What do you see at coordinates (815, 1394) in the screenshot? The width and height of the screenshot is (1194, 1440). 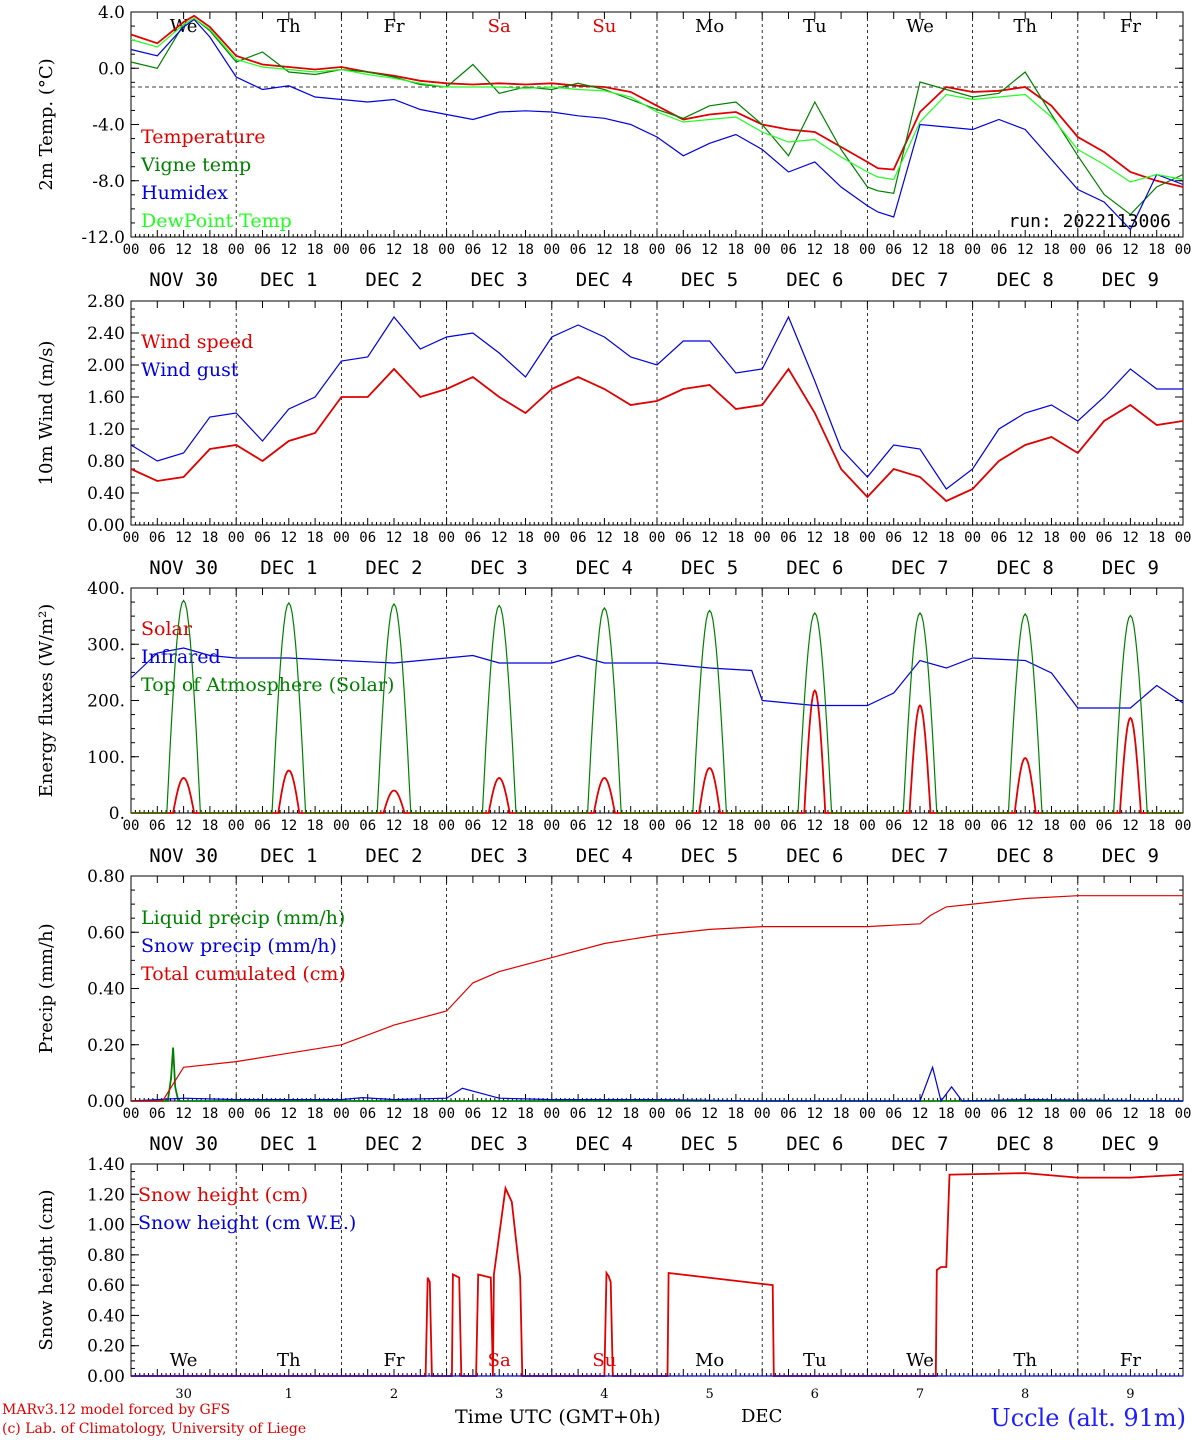 I see `day-number-label: 6` at bounding box center [815, 1394].